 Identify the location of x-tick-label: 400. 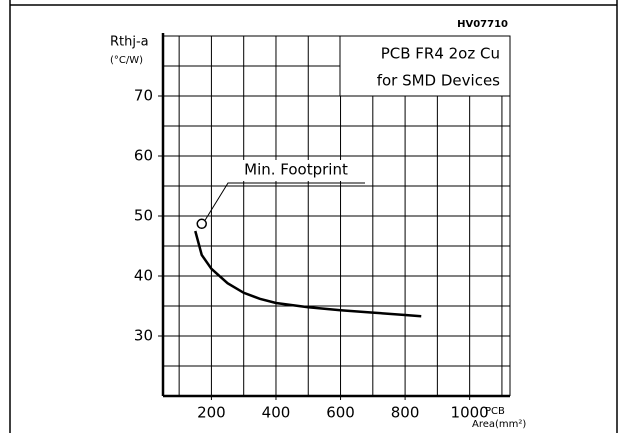
(276, 413).